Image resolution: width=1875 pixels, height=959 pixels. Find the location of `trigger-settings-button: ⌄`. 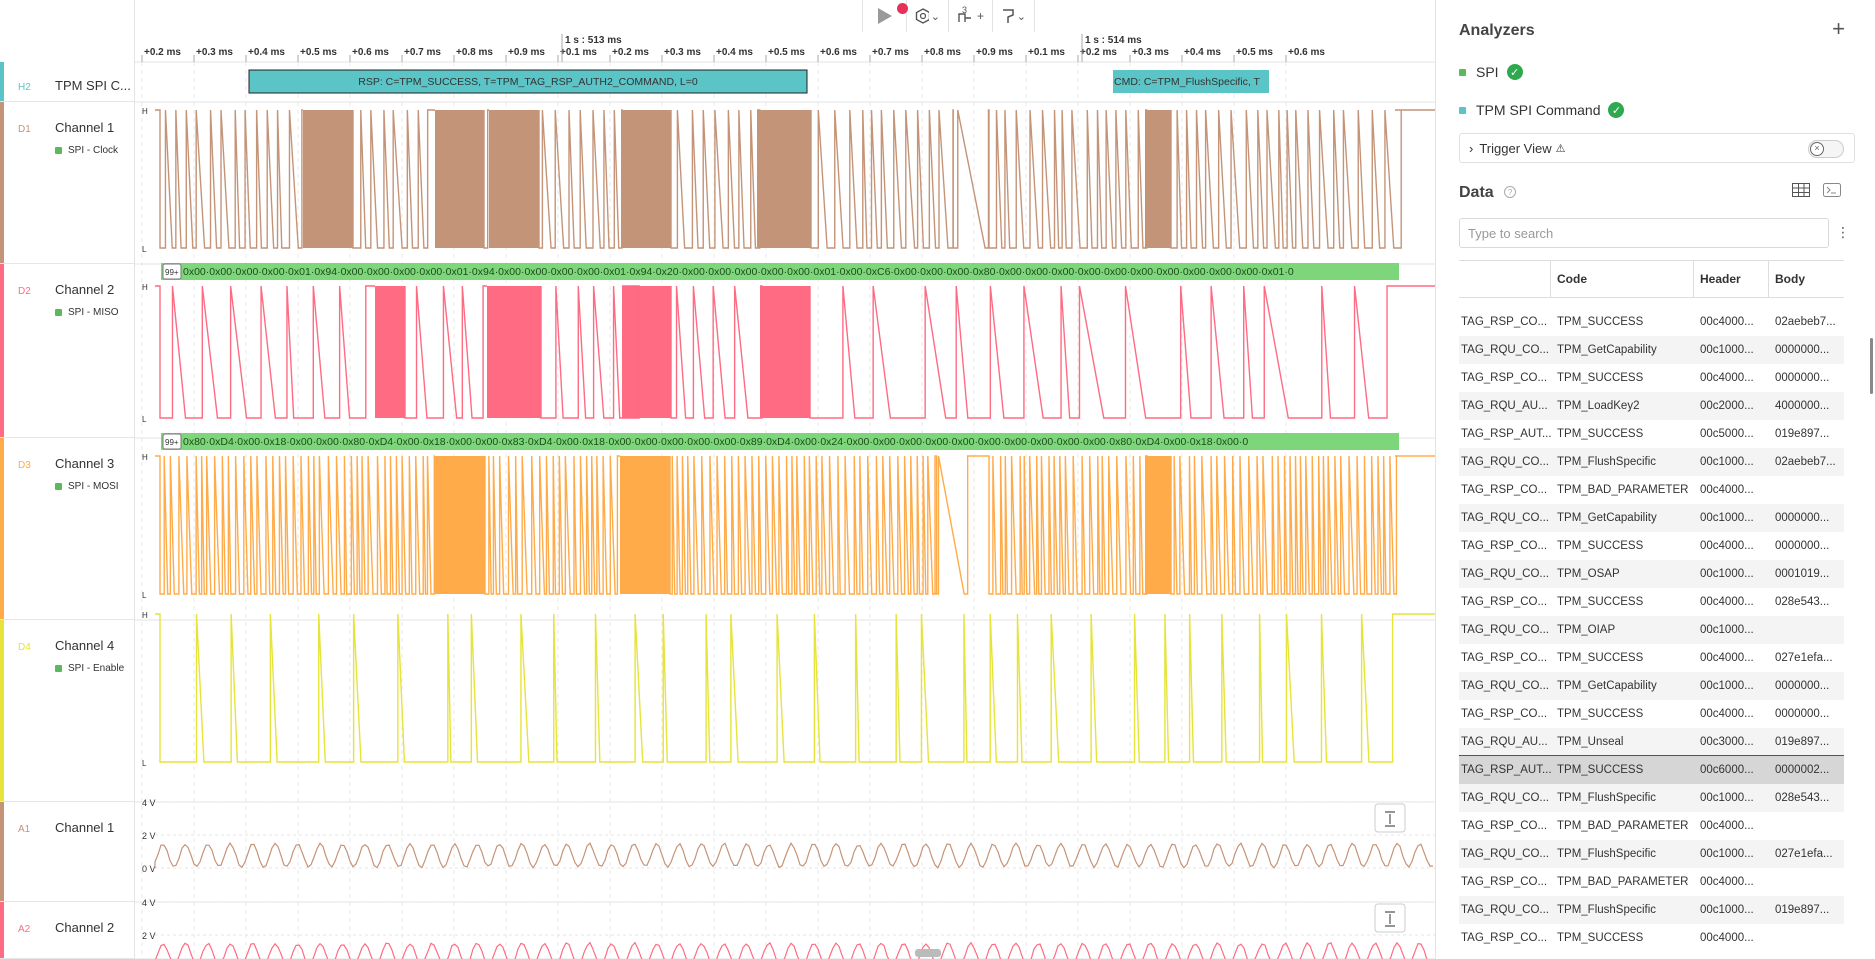

trigger-settings-button: ⌄ is located at coordinates (1014, 16).